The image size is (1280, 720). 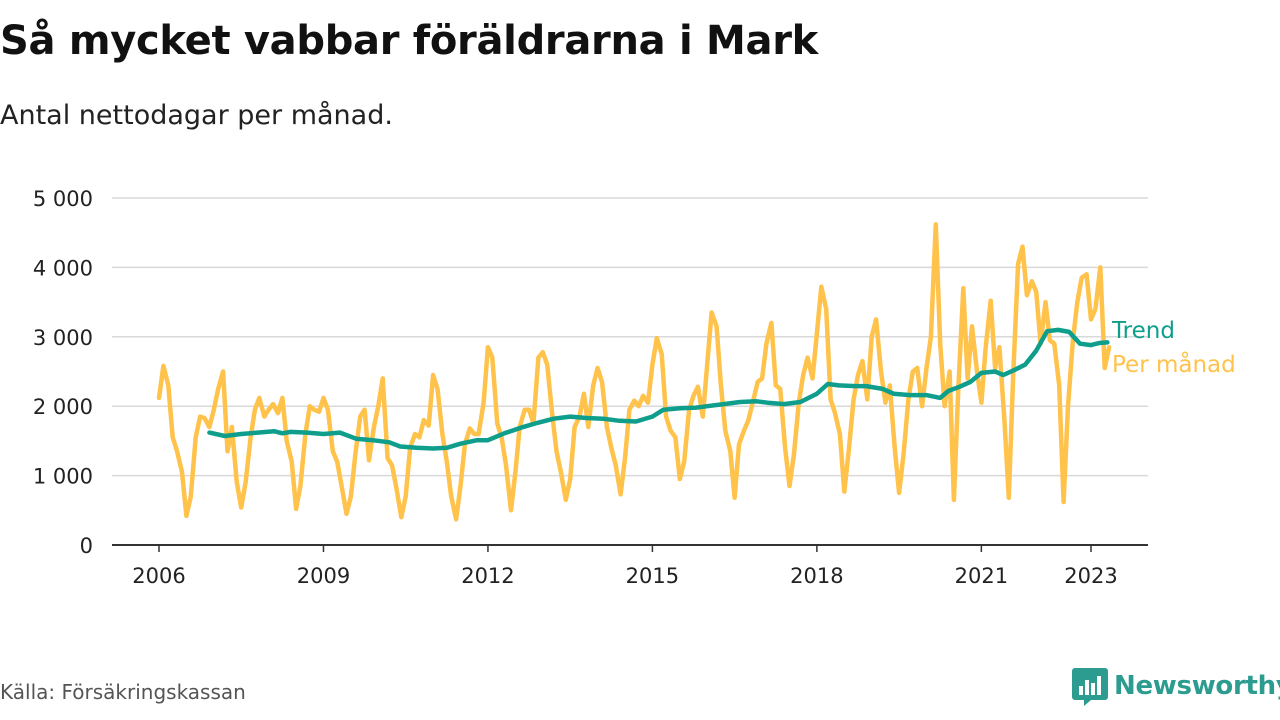 I want to click on brand-logo: Newsworthy, so click(x=1176, y=686).